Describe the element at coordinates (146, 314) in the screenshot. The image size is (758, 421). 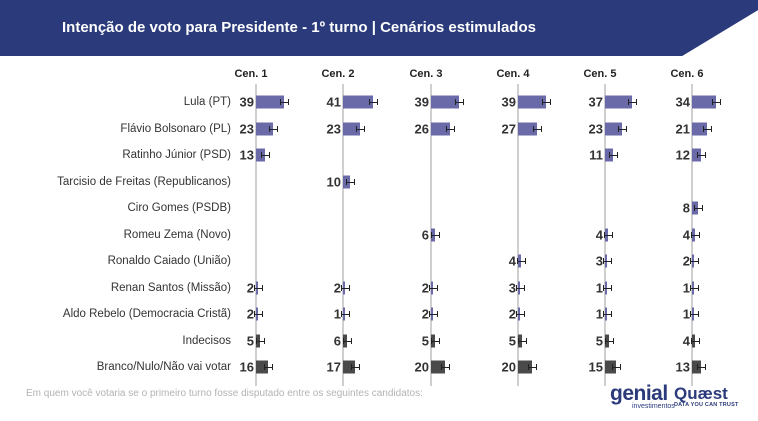
I see `row-label: Aldo Rebelo (Democracia Cristã)` at that location.